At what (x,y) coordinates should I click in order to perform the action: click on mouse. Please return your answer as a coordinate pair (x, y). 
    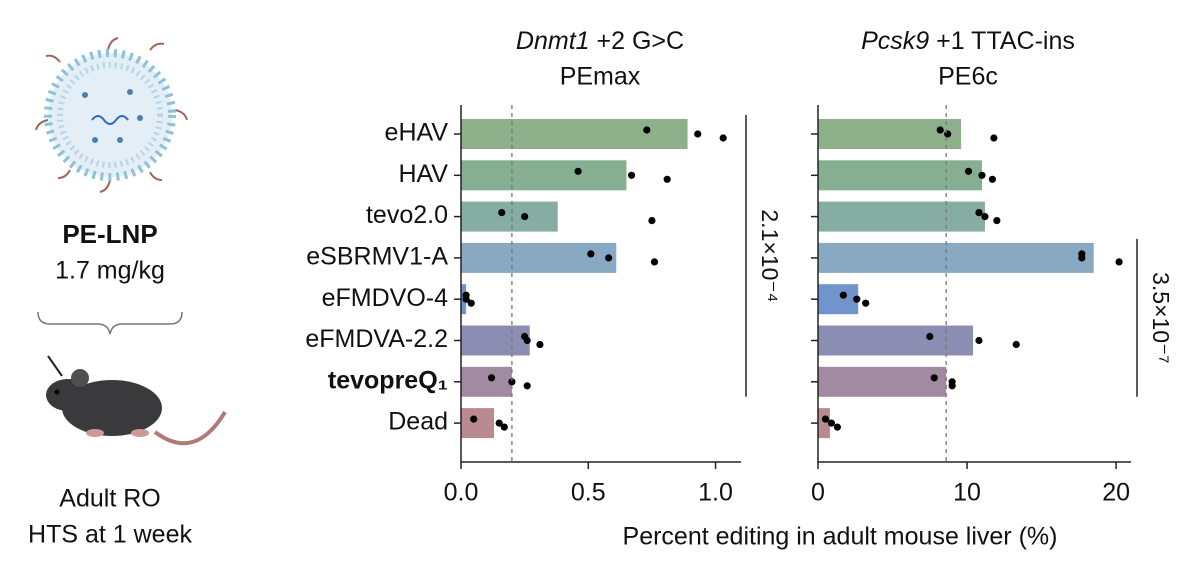
    Looking at the image, I should click on (136, 400).